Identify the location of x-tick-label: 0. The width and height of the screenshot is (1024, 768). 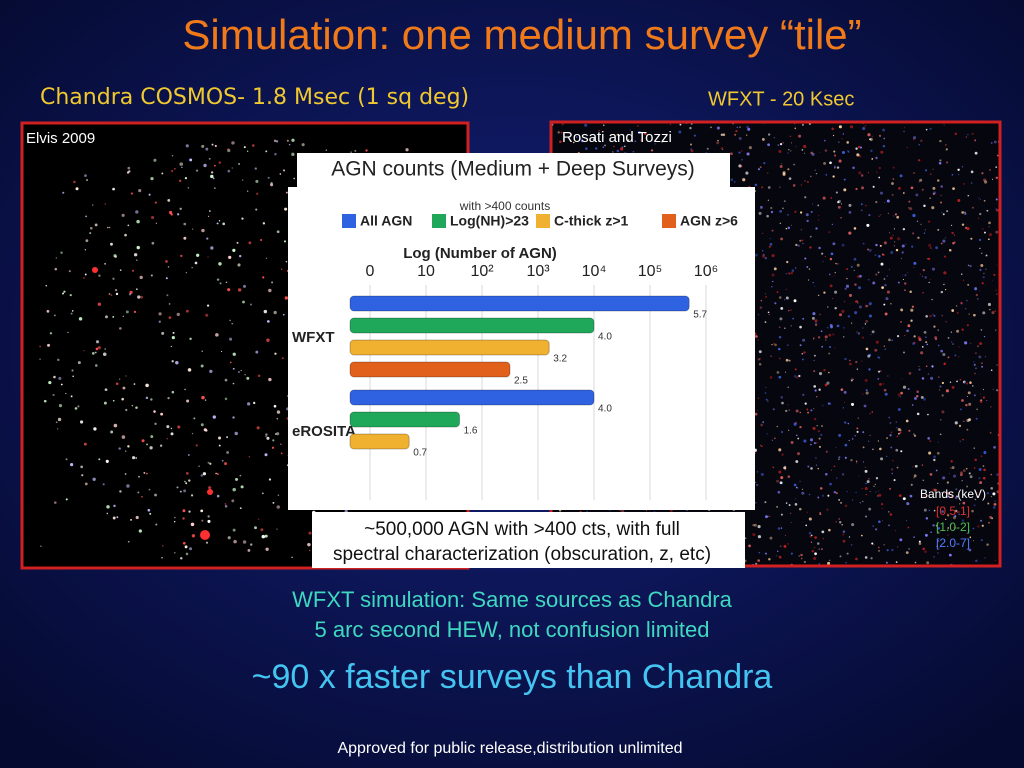
(370, 271).